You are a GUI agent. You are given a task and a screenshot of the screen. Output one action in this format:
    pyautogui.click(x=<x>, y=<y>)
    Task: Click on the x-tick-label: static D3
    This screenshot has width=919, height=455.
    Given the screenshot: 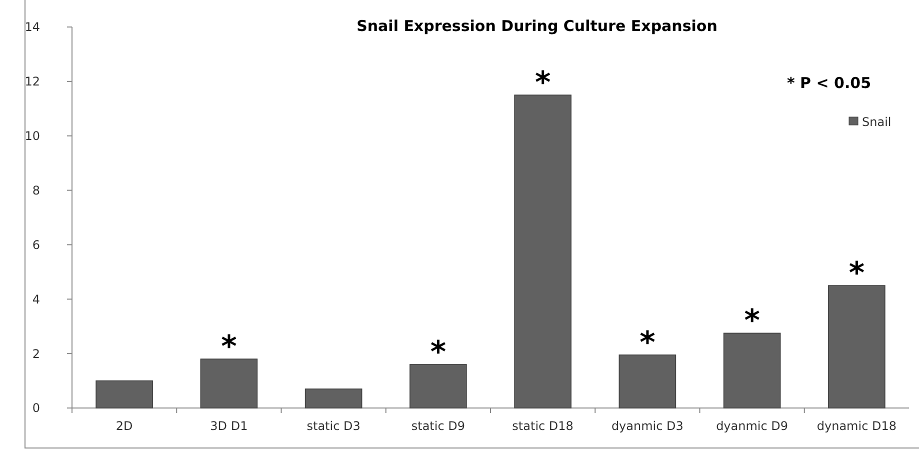 What is the action you would take?
    pyautogui.click(x=333, y=426)
    